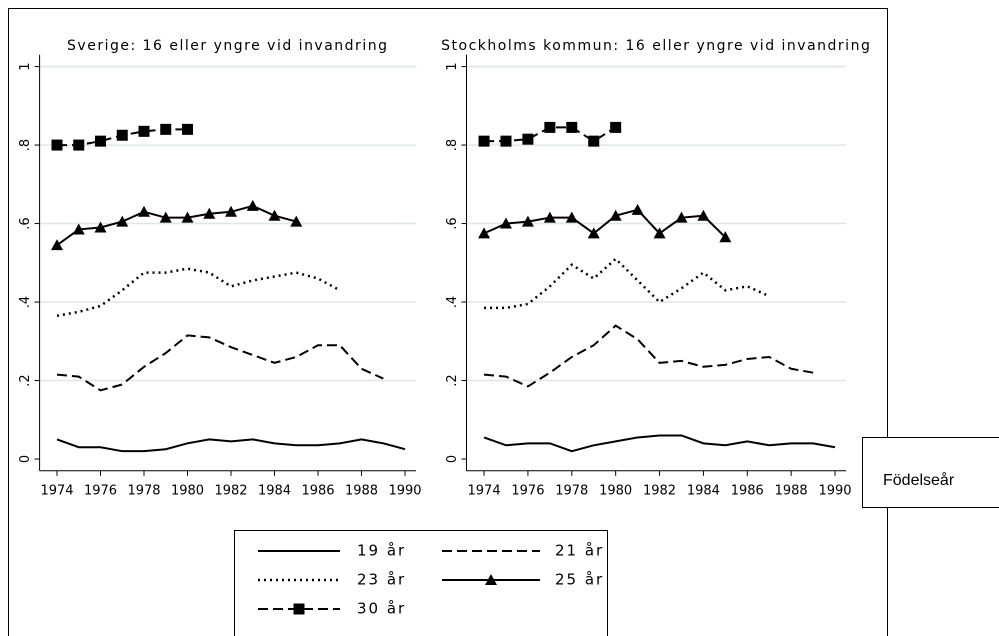  What do you see at coordinates (579, 580) in the screenshot?
I see `legend-label: 25 år` at bounding box center [579, 580].